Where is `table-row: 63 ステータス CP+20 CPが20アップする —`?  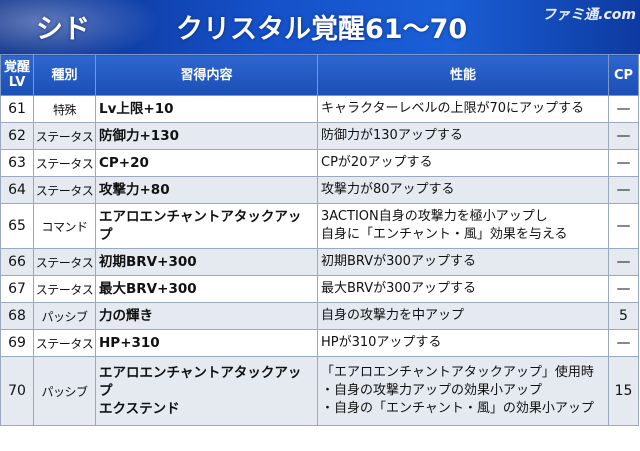 table-row: 63 ステータス CP+20 CPが20アップする — is located at coordinates (319, 163).